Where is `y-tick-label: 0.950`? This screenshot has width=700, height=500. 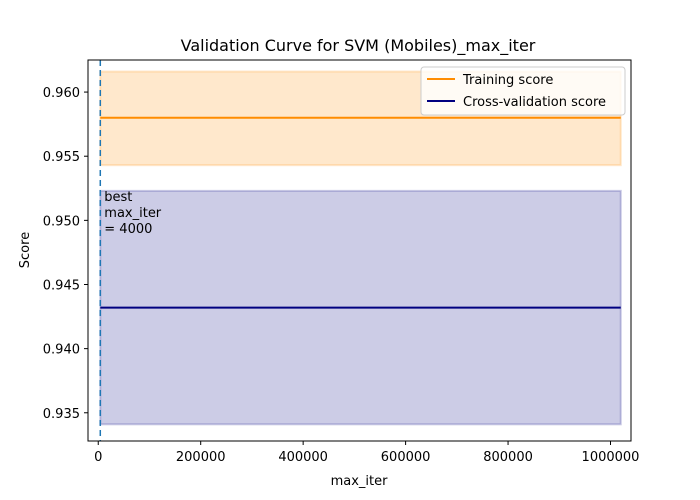
y-tick-label: 0.950 is located at coordinates (61, 221).